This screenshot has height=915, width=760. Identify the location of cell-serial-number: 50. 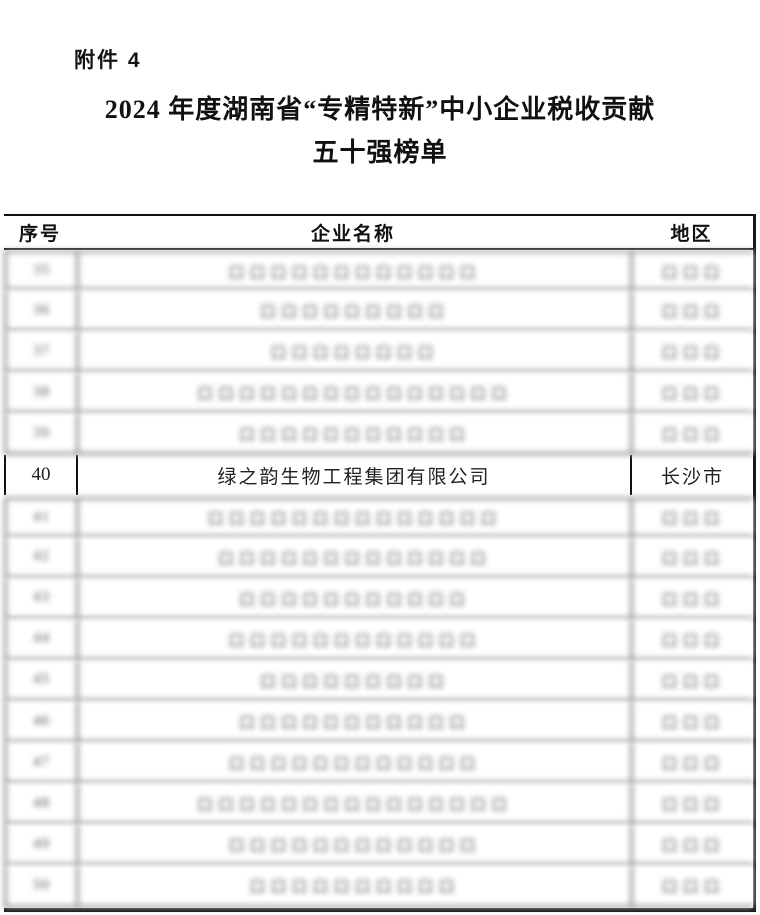
(40, 885).